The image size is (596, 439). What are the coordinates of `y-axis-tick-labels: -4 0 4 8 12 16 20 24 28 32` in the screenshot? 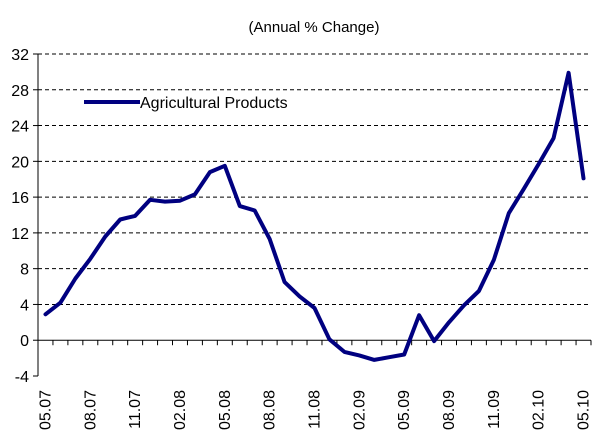 It's located at (20, 216).